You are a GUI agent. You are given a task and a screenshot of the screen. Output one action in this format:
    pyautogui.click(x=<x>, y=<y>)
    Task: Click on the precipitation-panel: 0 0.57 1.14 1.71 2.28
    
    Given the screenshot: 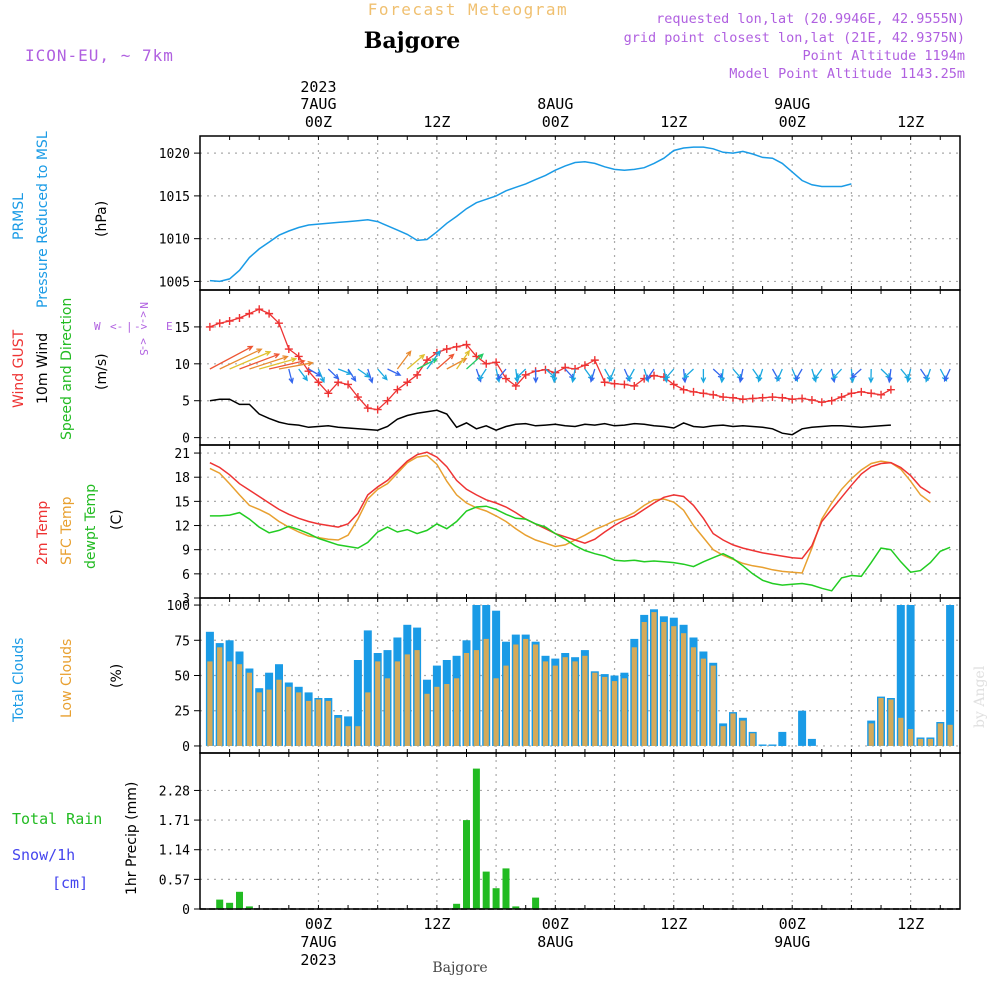 What is the action you would take?
    pyautogui.click(x=559, y=835)
    